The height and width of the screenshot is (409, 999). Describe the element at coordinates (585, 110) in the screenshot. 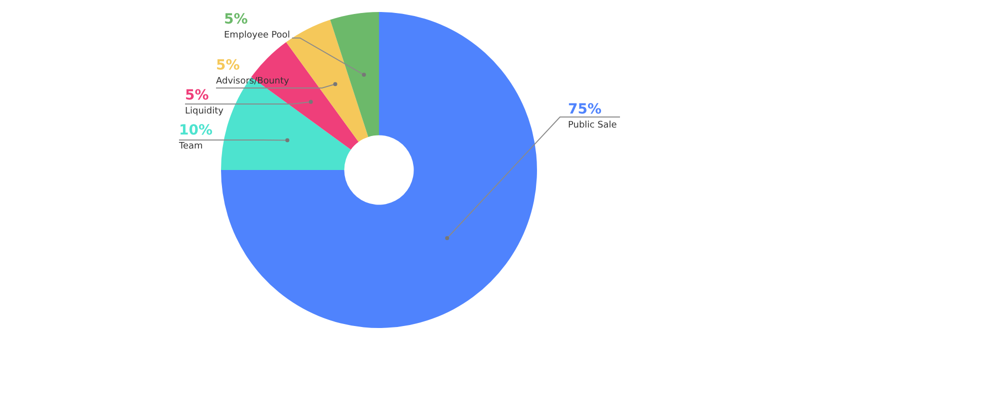

I see `data-label: 75%` at that location.